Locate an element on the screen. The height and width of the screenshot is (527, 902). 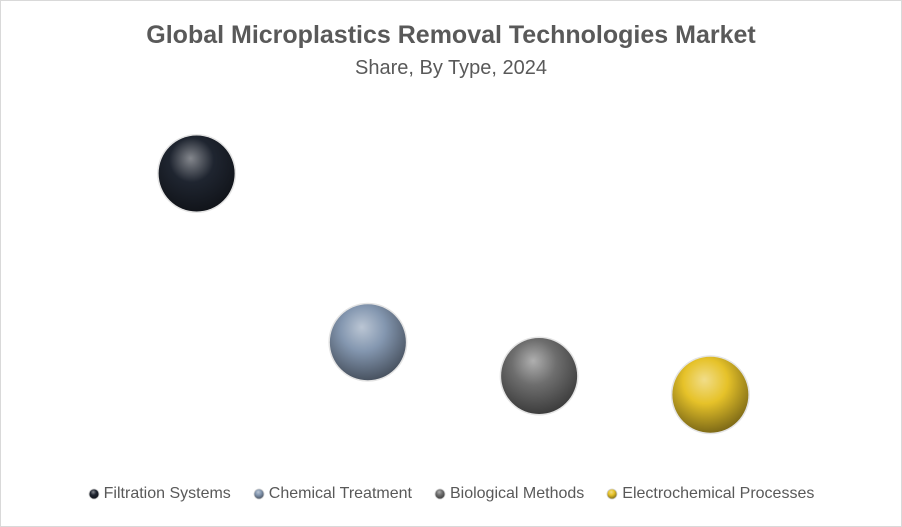
legend-item: Filtration Systems is located at coordinates (159, 494).